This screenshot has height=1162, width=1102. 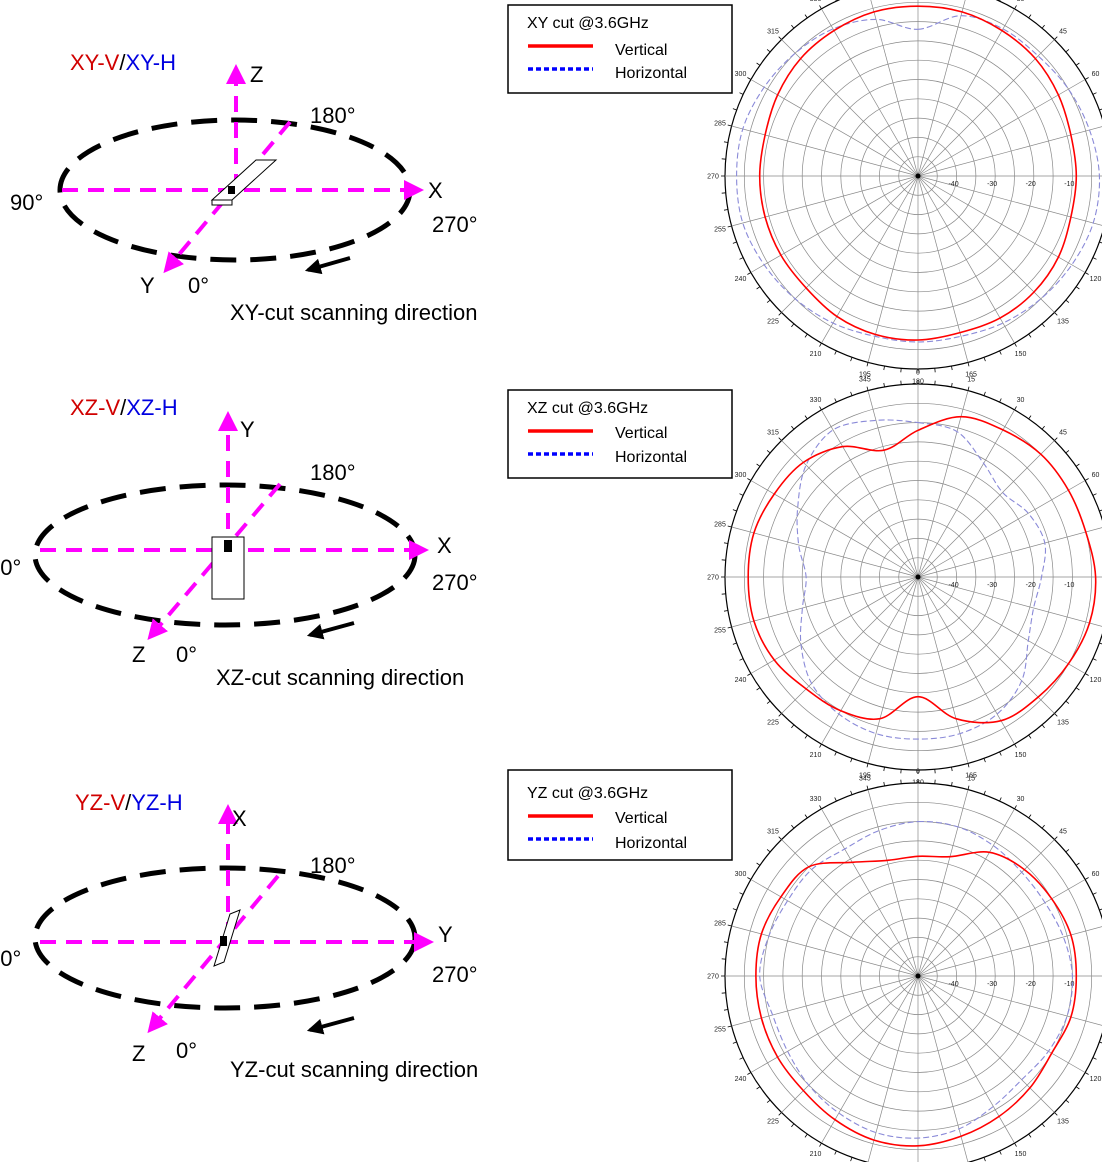 I want to click on device-antenna, so click(x=231, y=190).